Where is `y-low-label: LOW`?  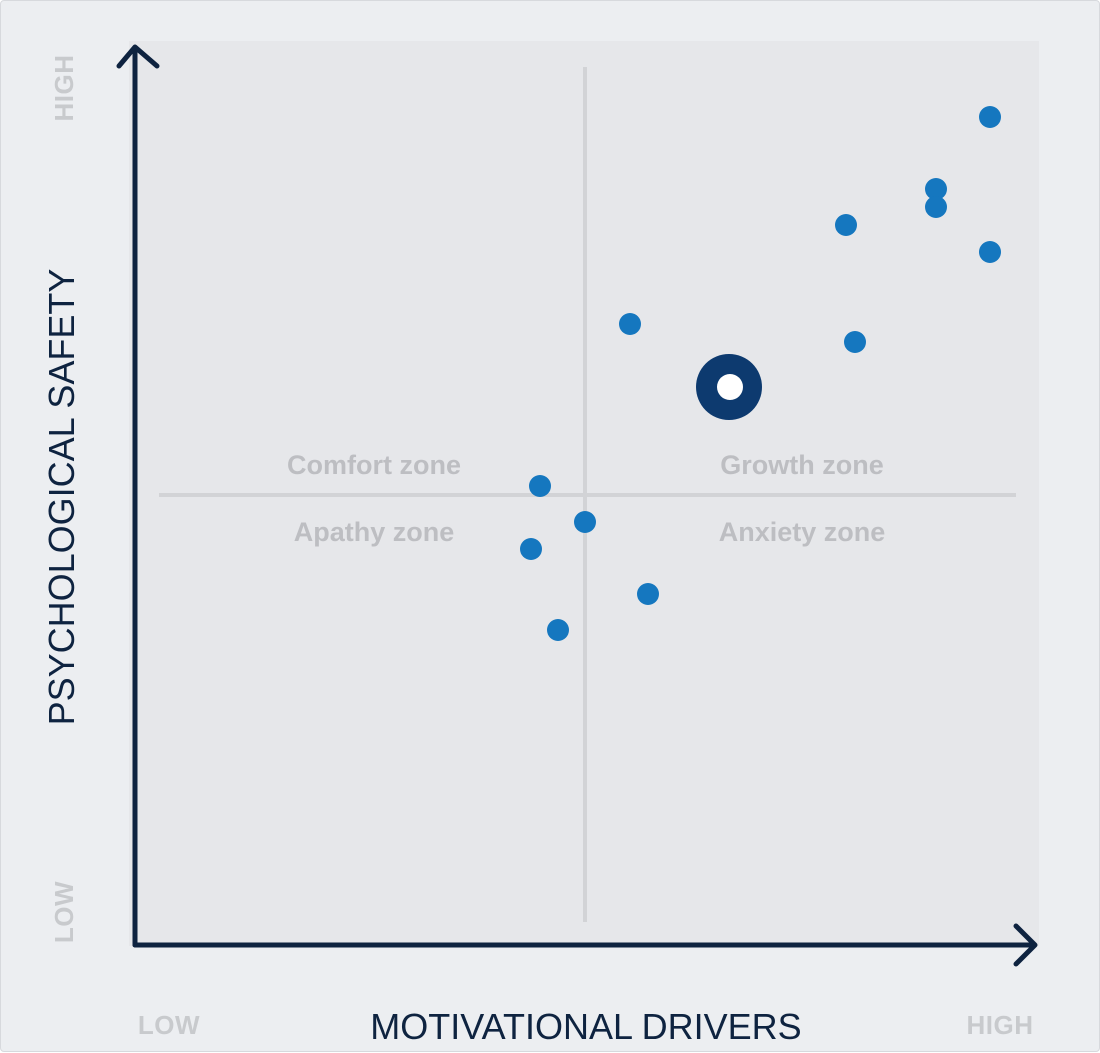 y-low-label: LOW is located at coordinates (64, 912).